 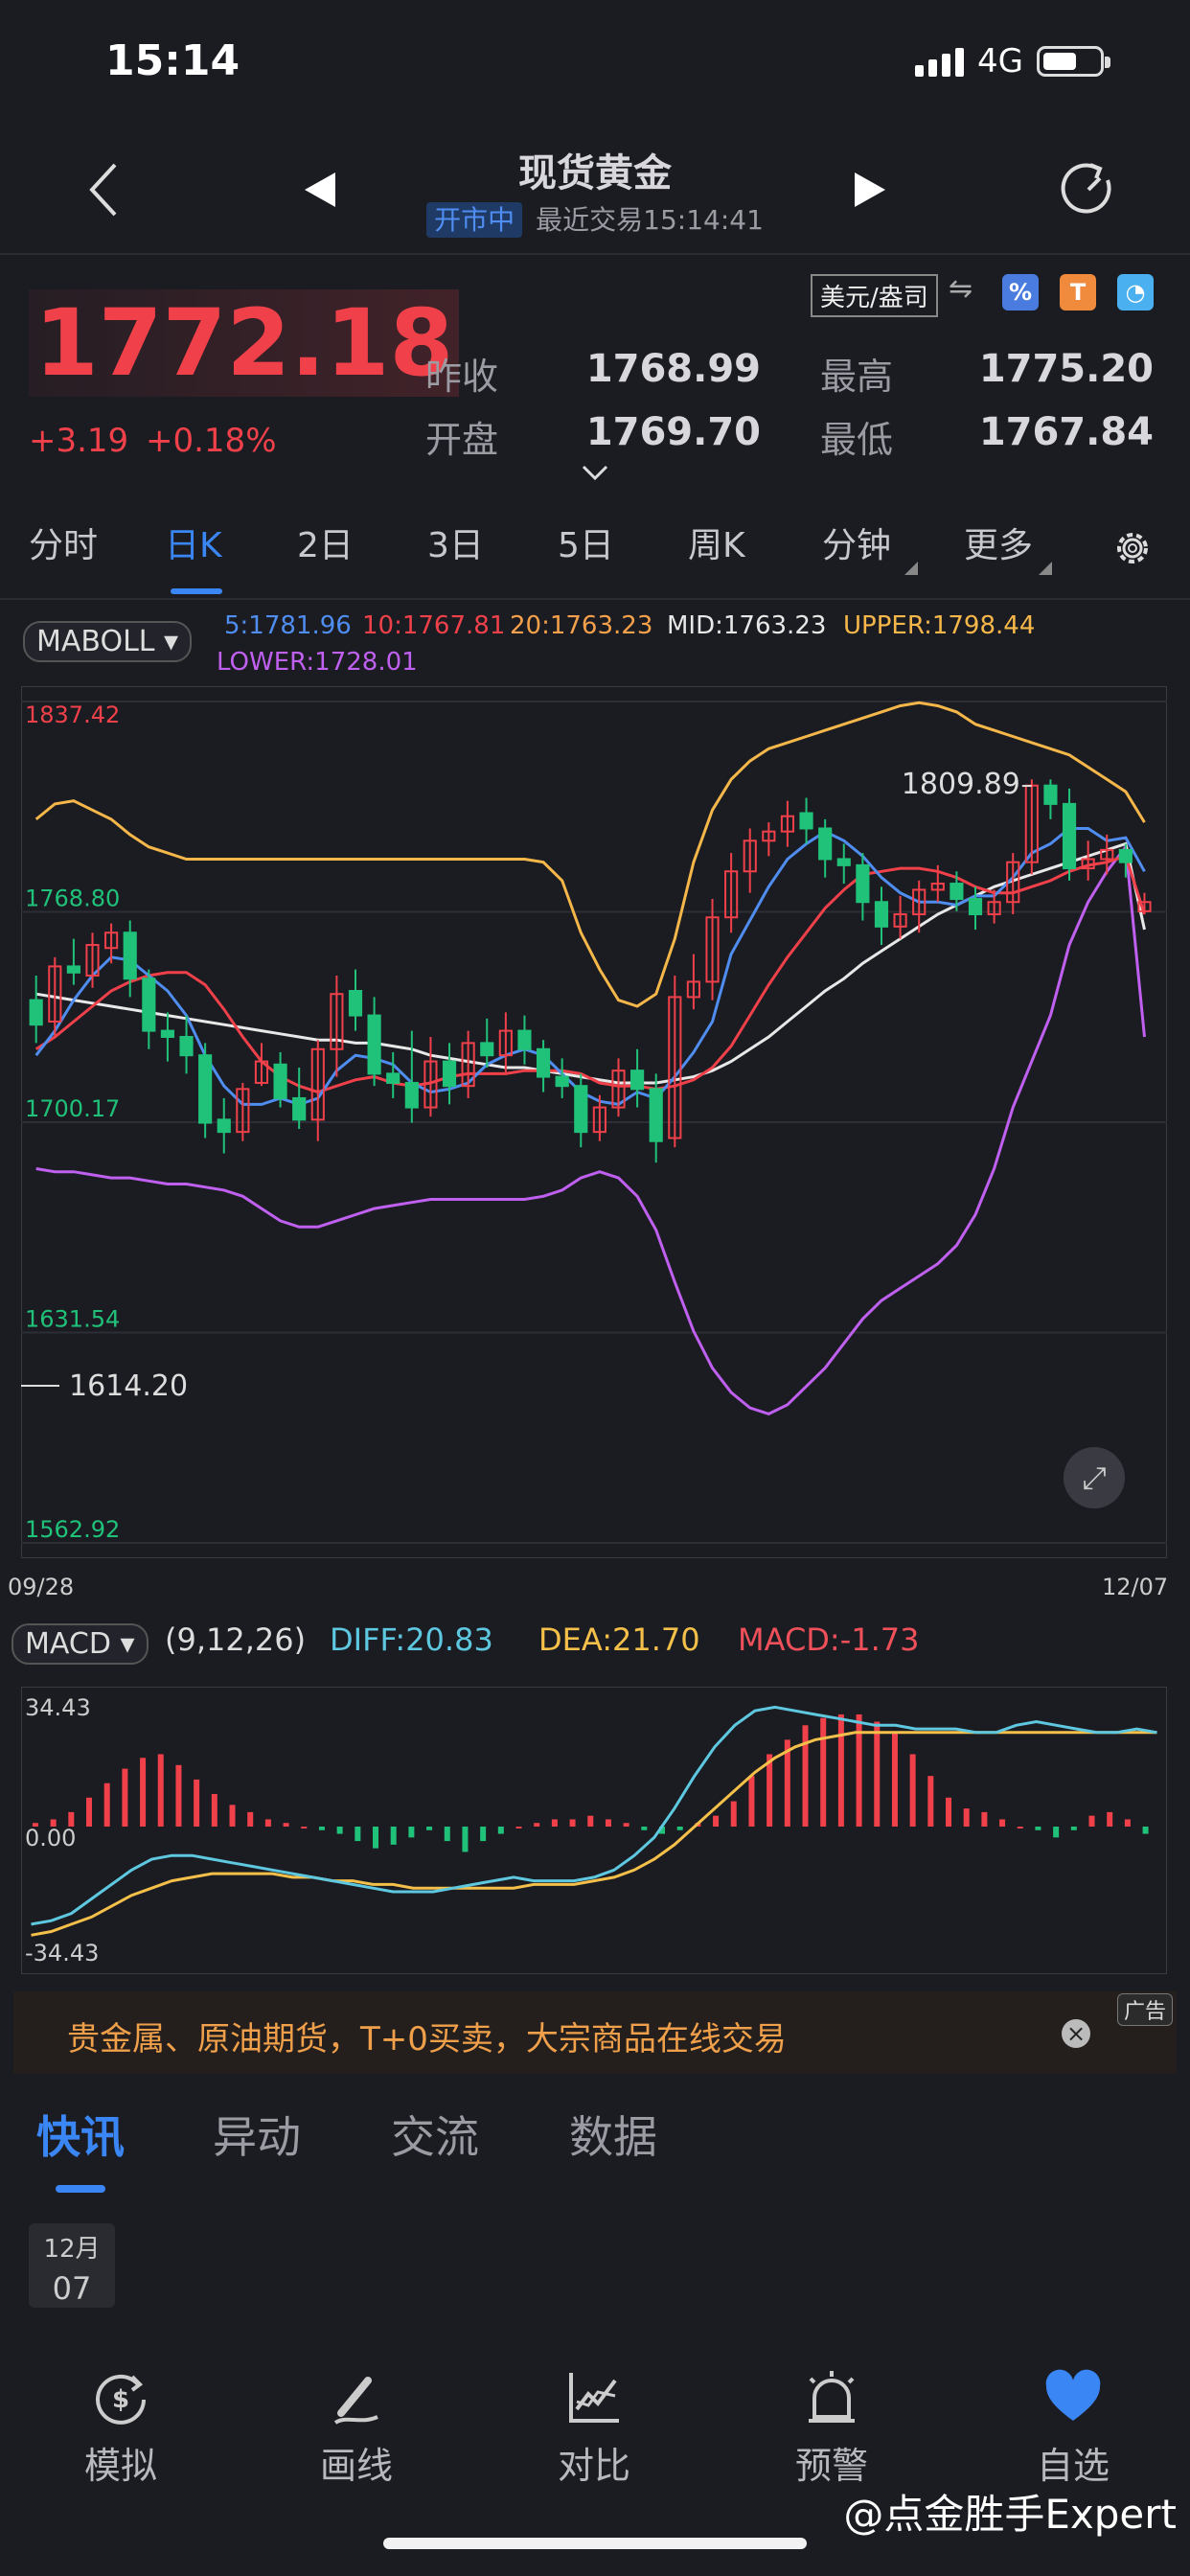 What do you see at coordinates (194, 545) in the screenshot?
I see `tab-daily-k: 日K` at bounding box center [194, 545].